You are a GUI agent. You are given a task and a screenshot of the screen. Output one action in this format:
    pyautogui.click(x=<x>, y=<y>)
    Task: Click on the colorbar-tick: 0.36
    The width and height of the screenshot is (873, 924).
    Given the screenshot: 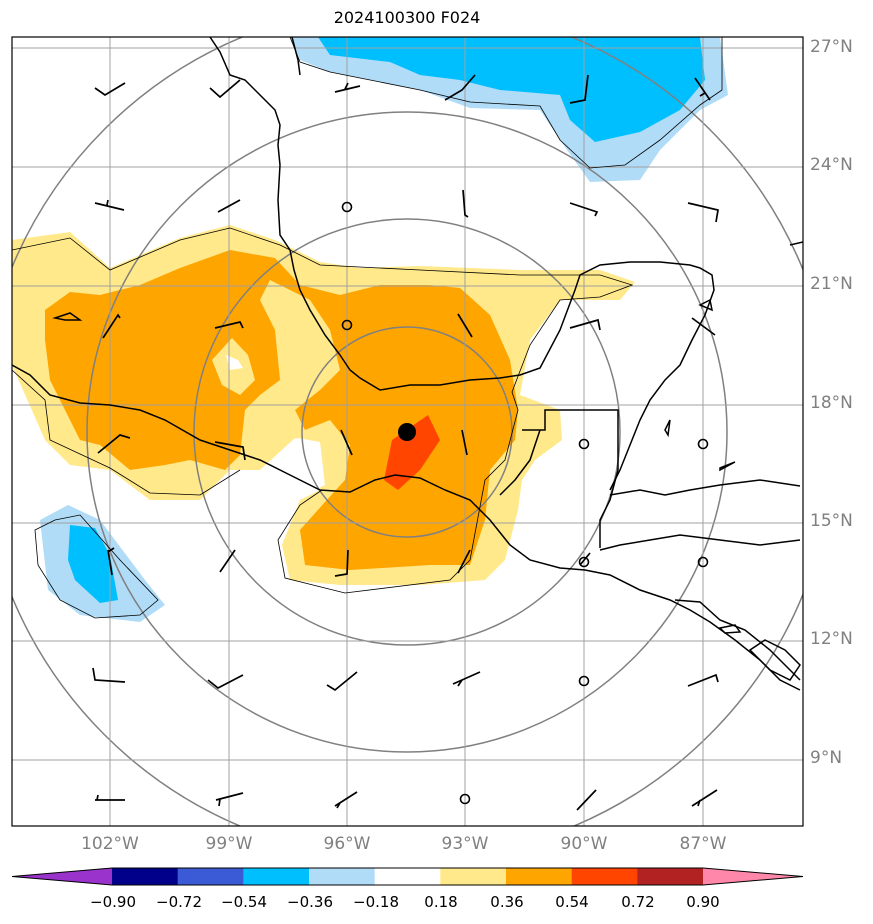 What is the action you would take?
    pyautogui.click(x=507, y=902)
    